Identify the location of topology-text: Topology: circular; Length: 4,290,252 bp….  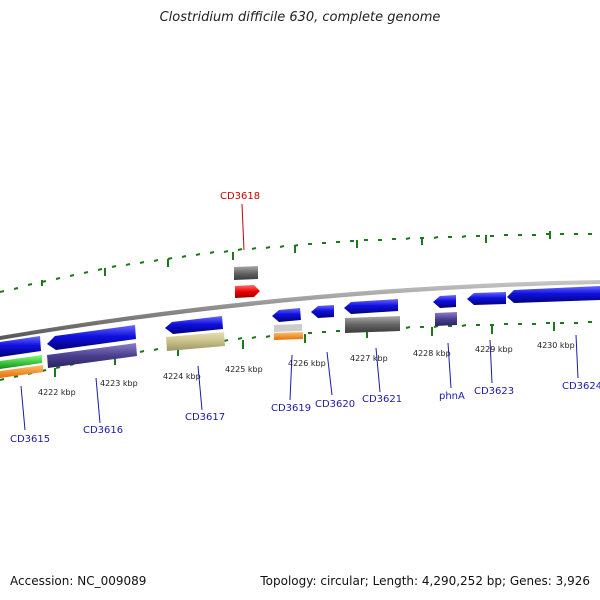
(425, 581).